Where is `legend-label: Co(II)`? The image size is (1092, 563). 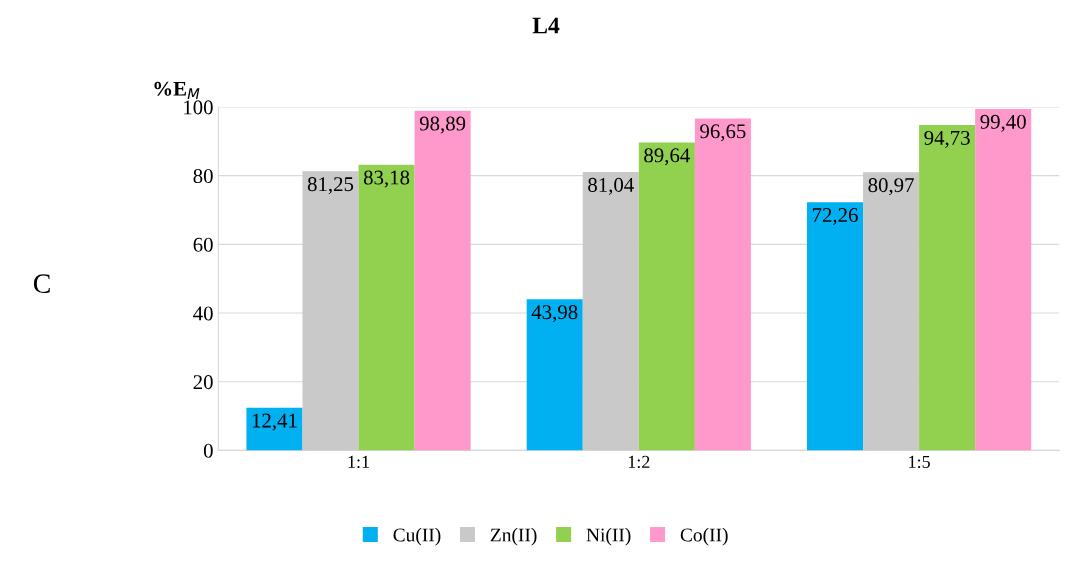 legend-label: Co(II) is located at coordinates (704, 536).